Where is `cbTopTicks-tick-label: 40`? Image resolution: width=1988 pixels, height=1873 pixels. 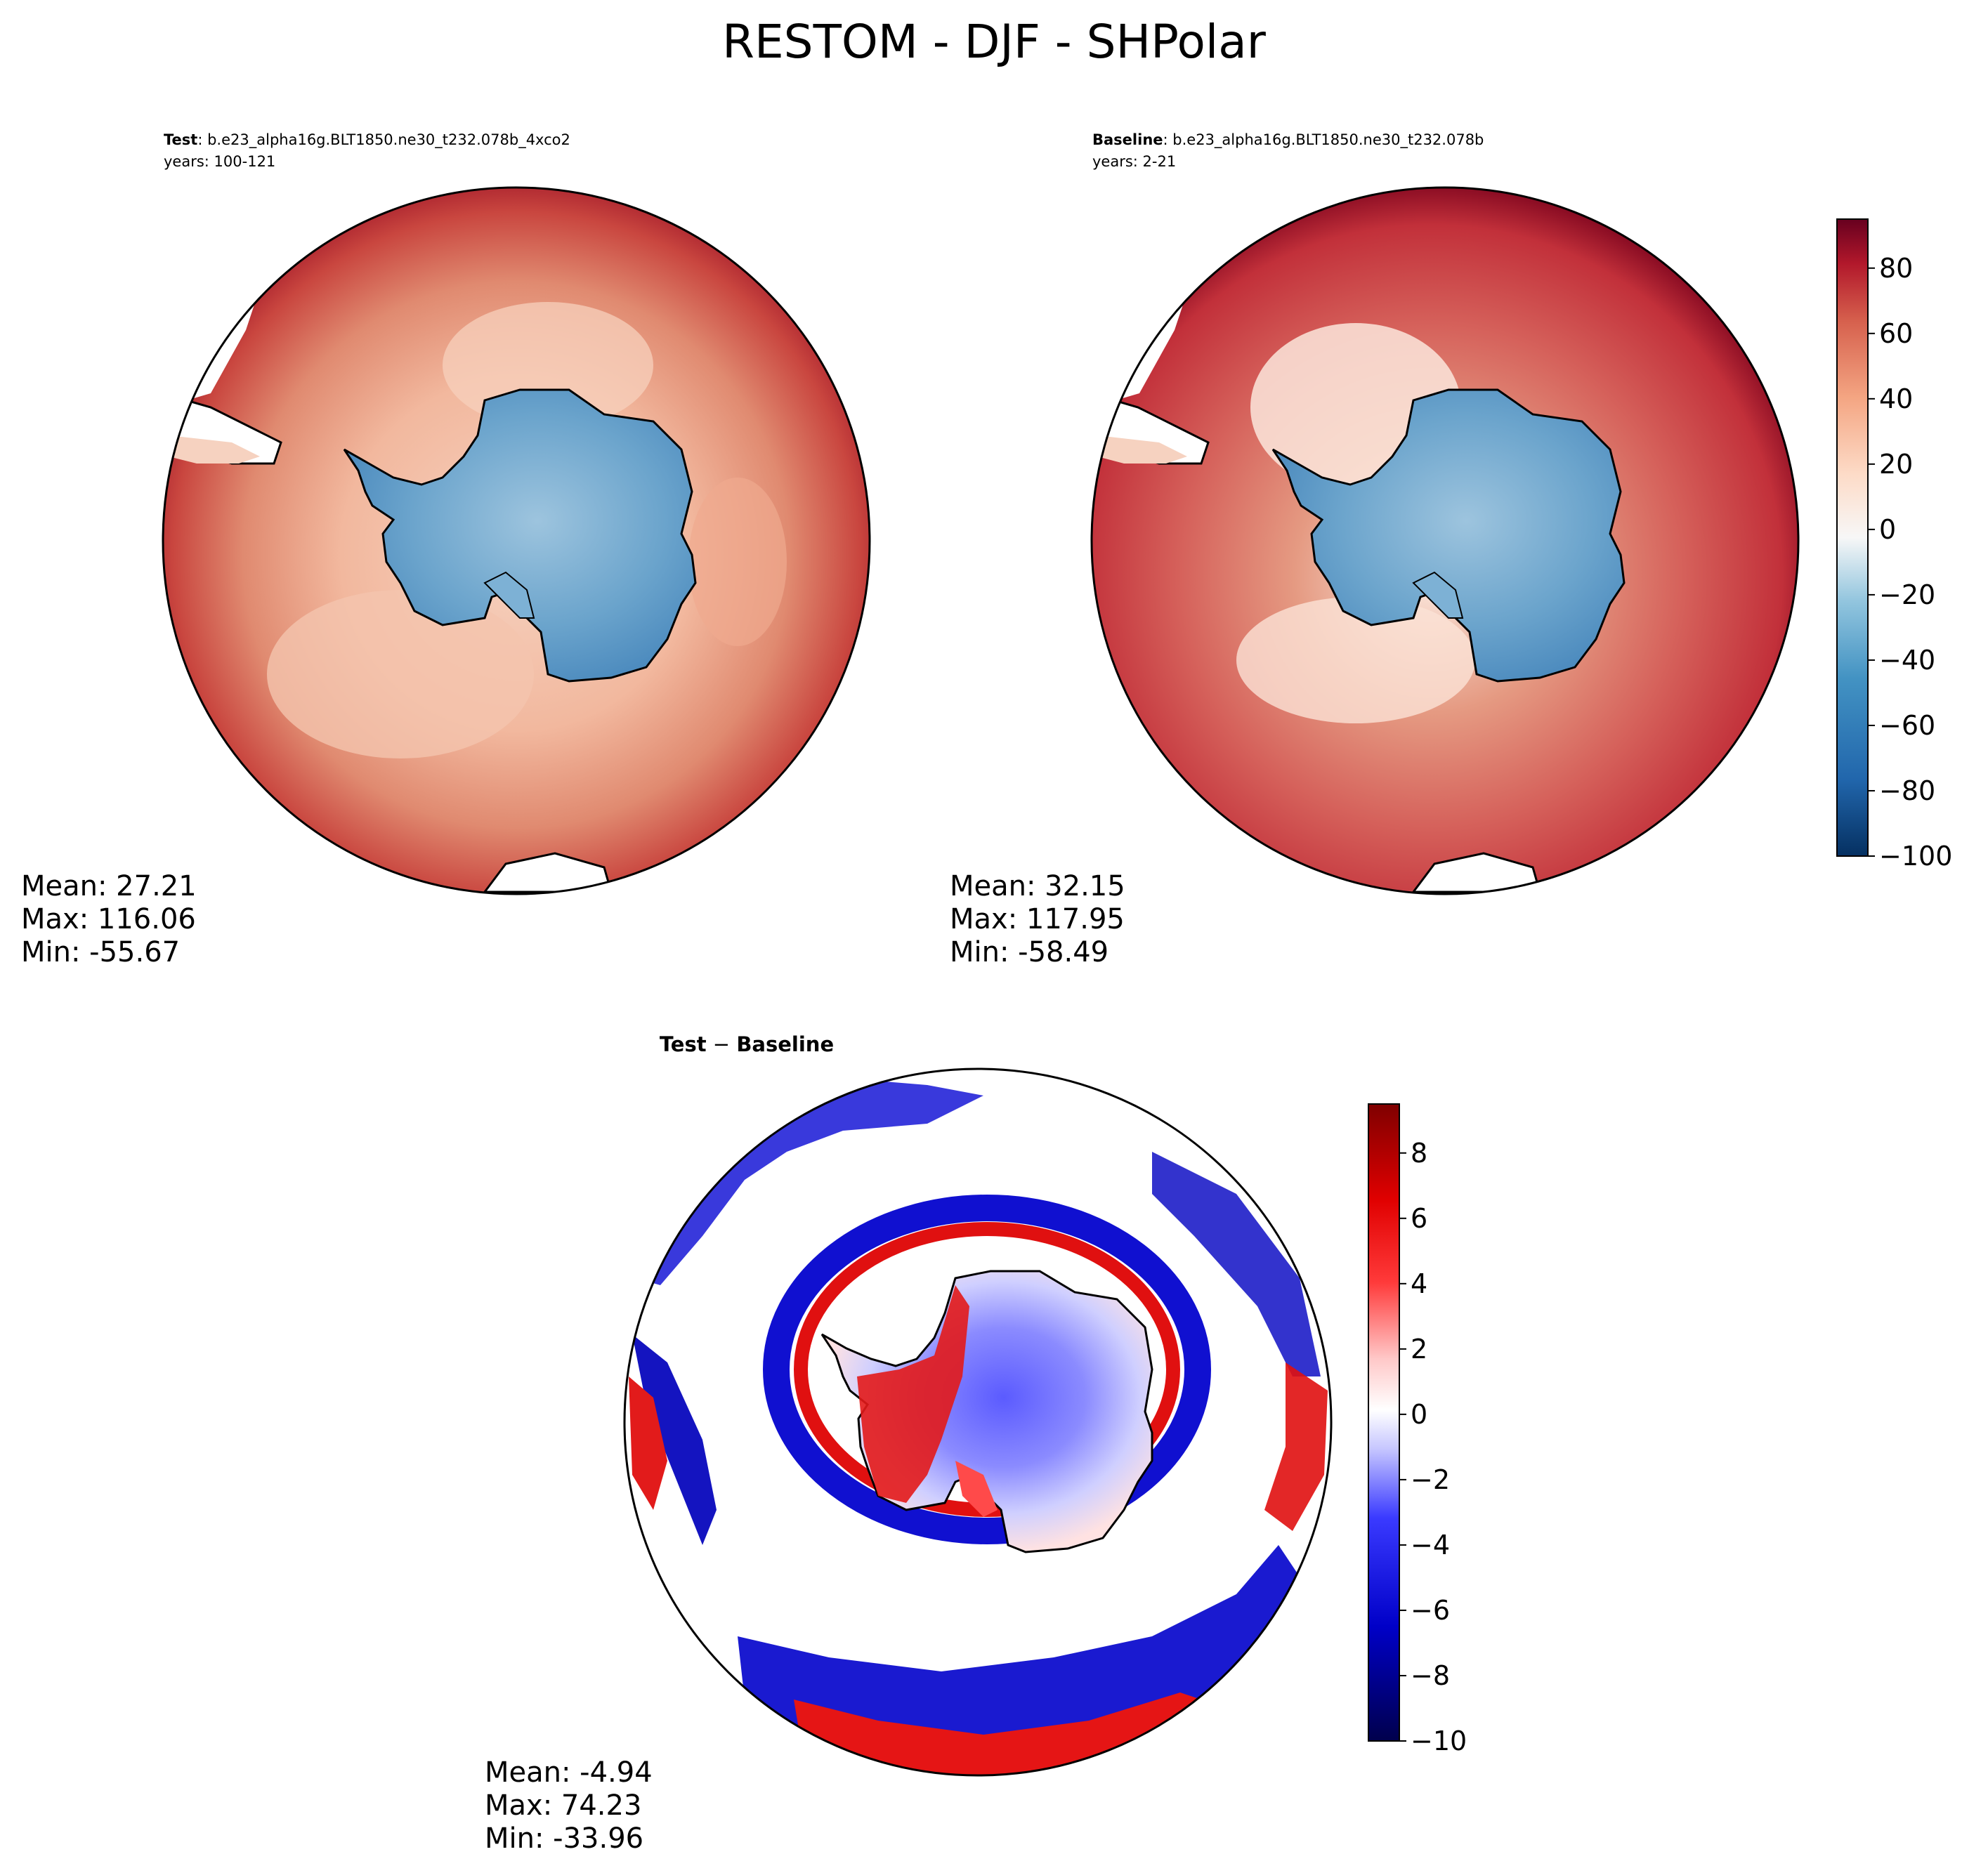
cbTopTicks-tick-label: 40 is located at coordinates (1896, 398).